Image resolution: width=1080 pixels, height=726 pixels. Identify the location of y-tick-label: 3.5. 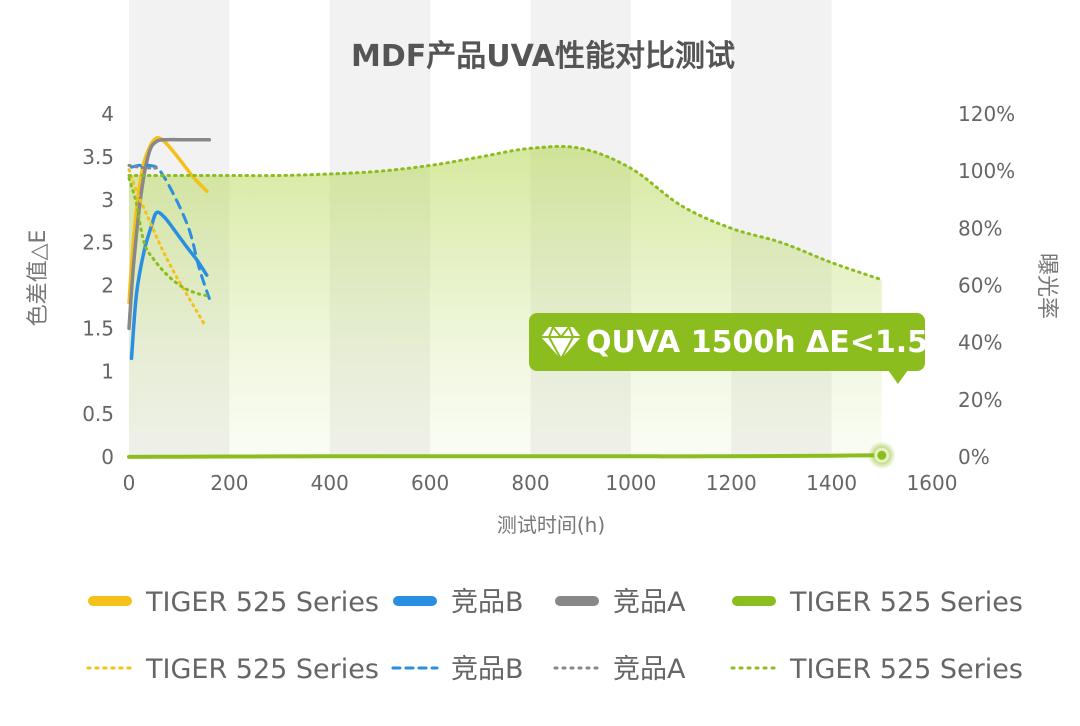
(98, 157).